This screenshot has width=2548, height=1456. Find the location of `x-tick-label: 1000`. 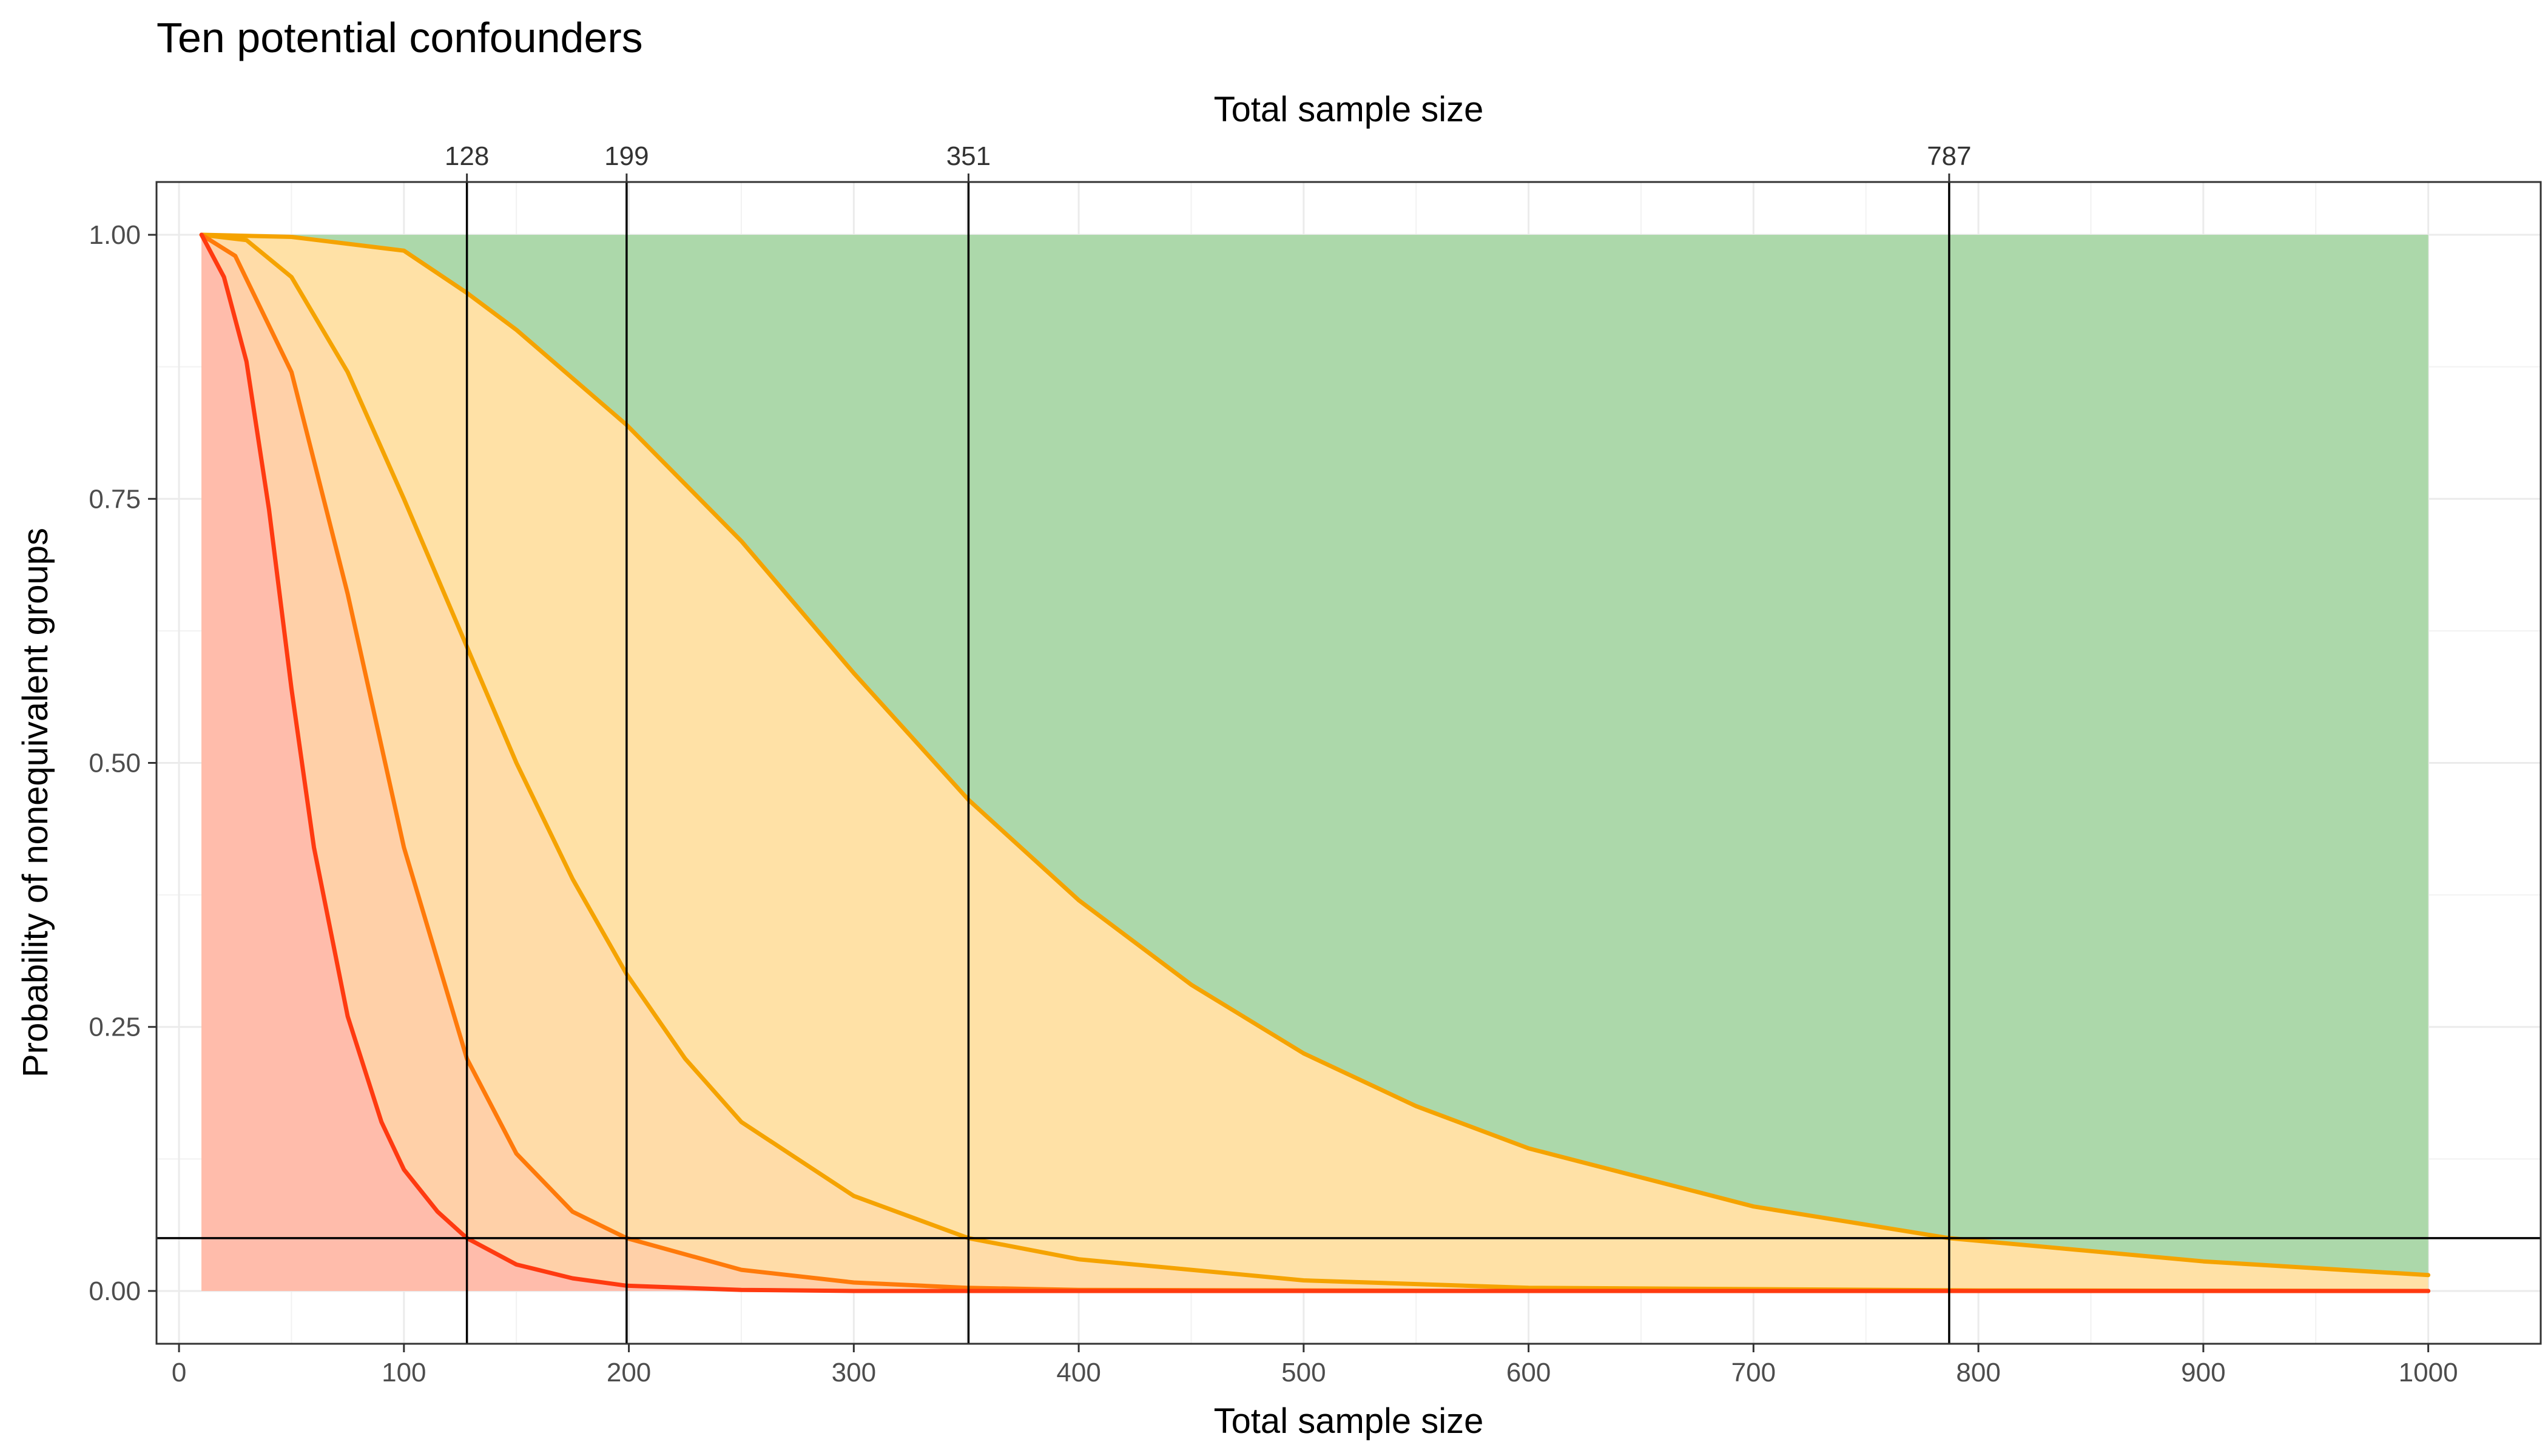

x-tick-label: 1000 is located at coordinates (2428, 1372).